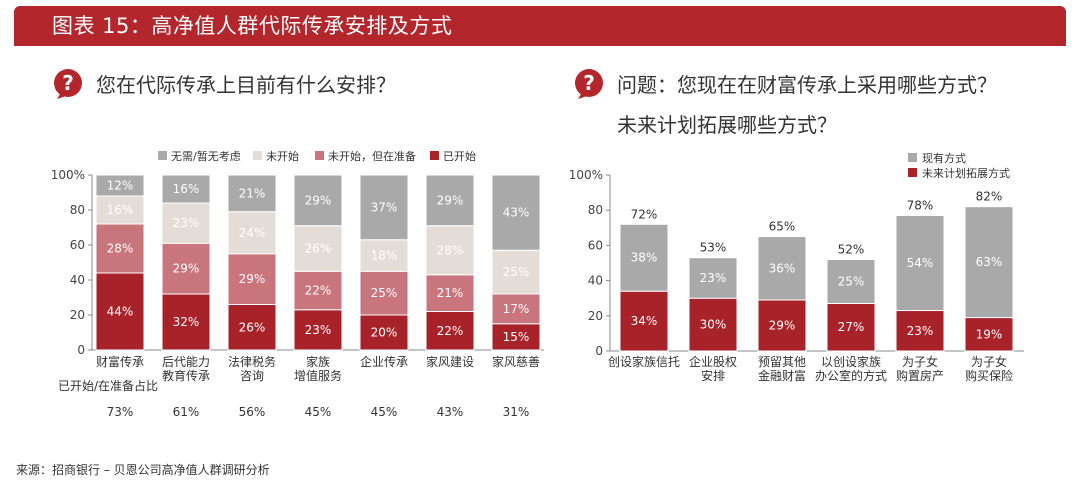  What do you see at coordinates (252, 412) in the screenshot?
I see `footer-value: 56%` at bounding box center [252, 412].